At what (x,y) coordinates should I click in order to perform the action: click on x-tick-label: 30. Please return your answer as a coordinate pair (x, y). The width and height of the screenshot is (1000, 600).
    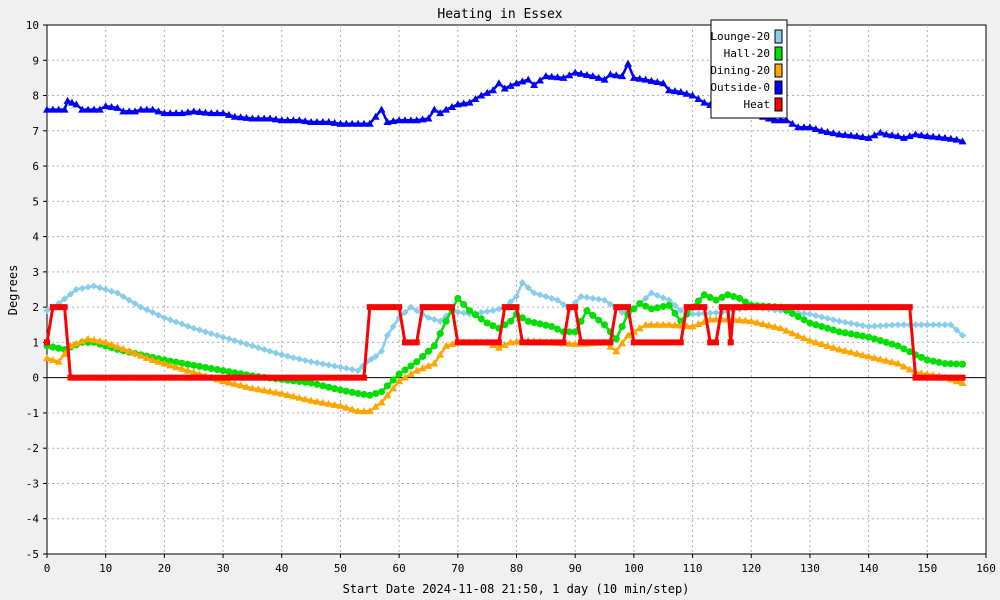
    Looking at the image, I should click on (222, 568).